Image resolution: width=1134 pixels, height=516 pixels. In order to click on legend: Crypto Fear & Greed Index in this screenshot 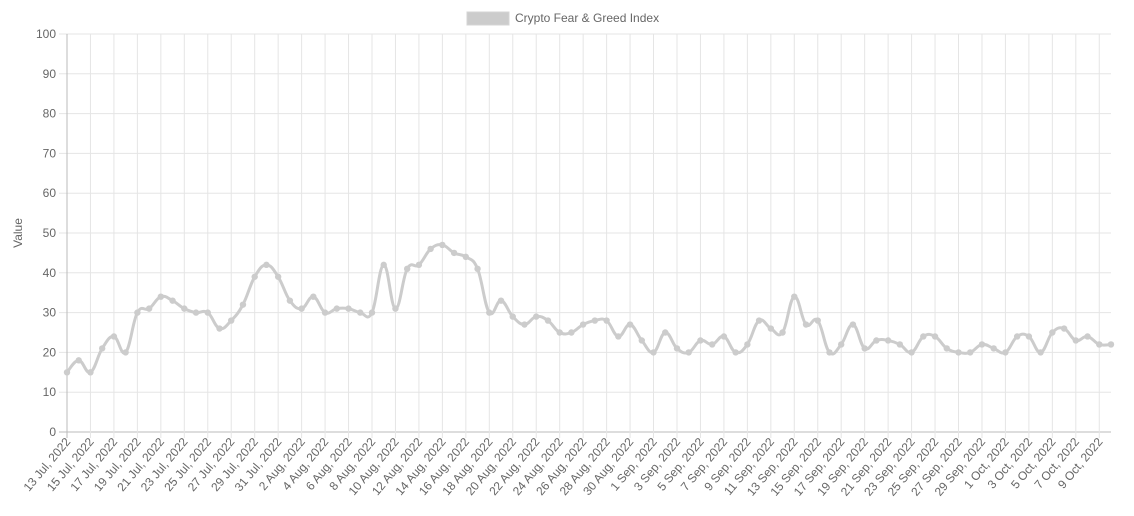, I will do `click(562, 18)`.